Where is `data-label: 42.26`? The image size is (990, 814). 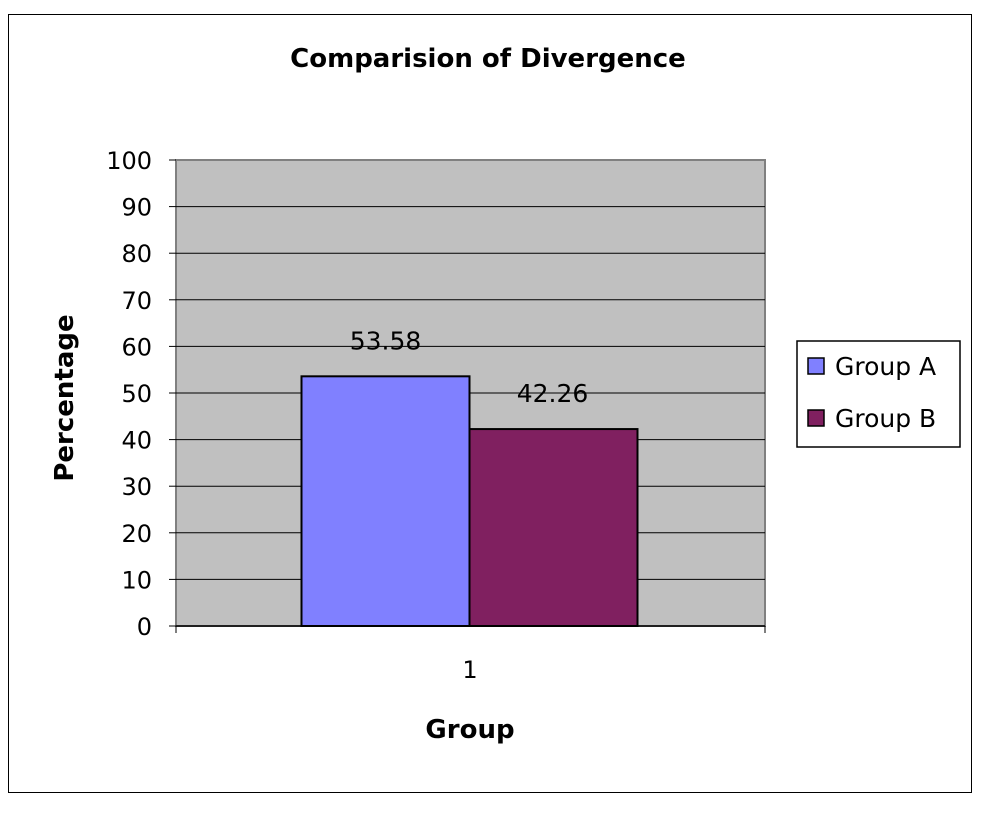
data-label: 42.26 is located at coordinates (553, 393).